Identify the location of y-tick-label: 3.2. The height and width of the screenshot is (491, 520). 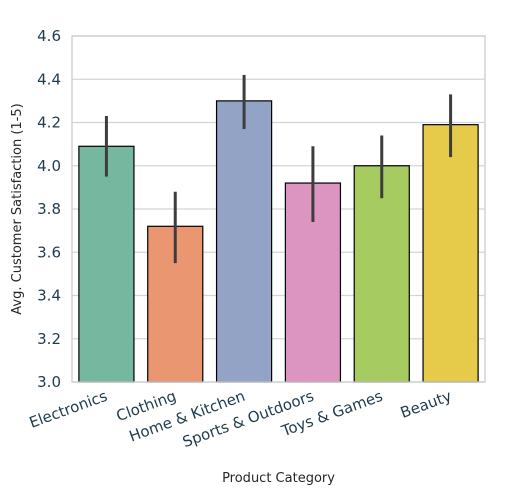
(49, 339).